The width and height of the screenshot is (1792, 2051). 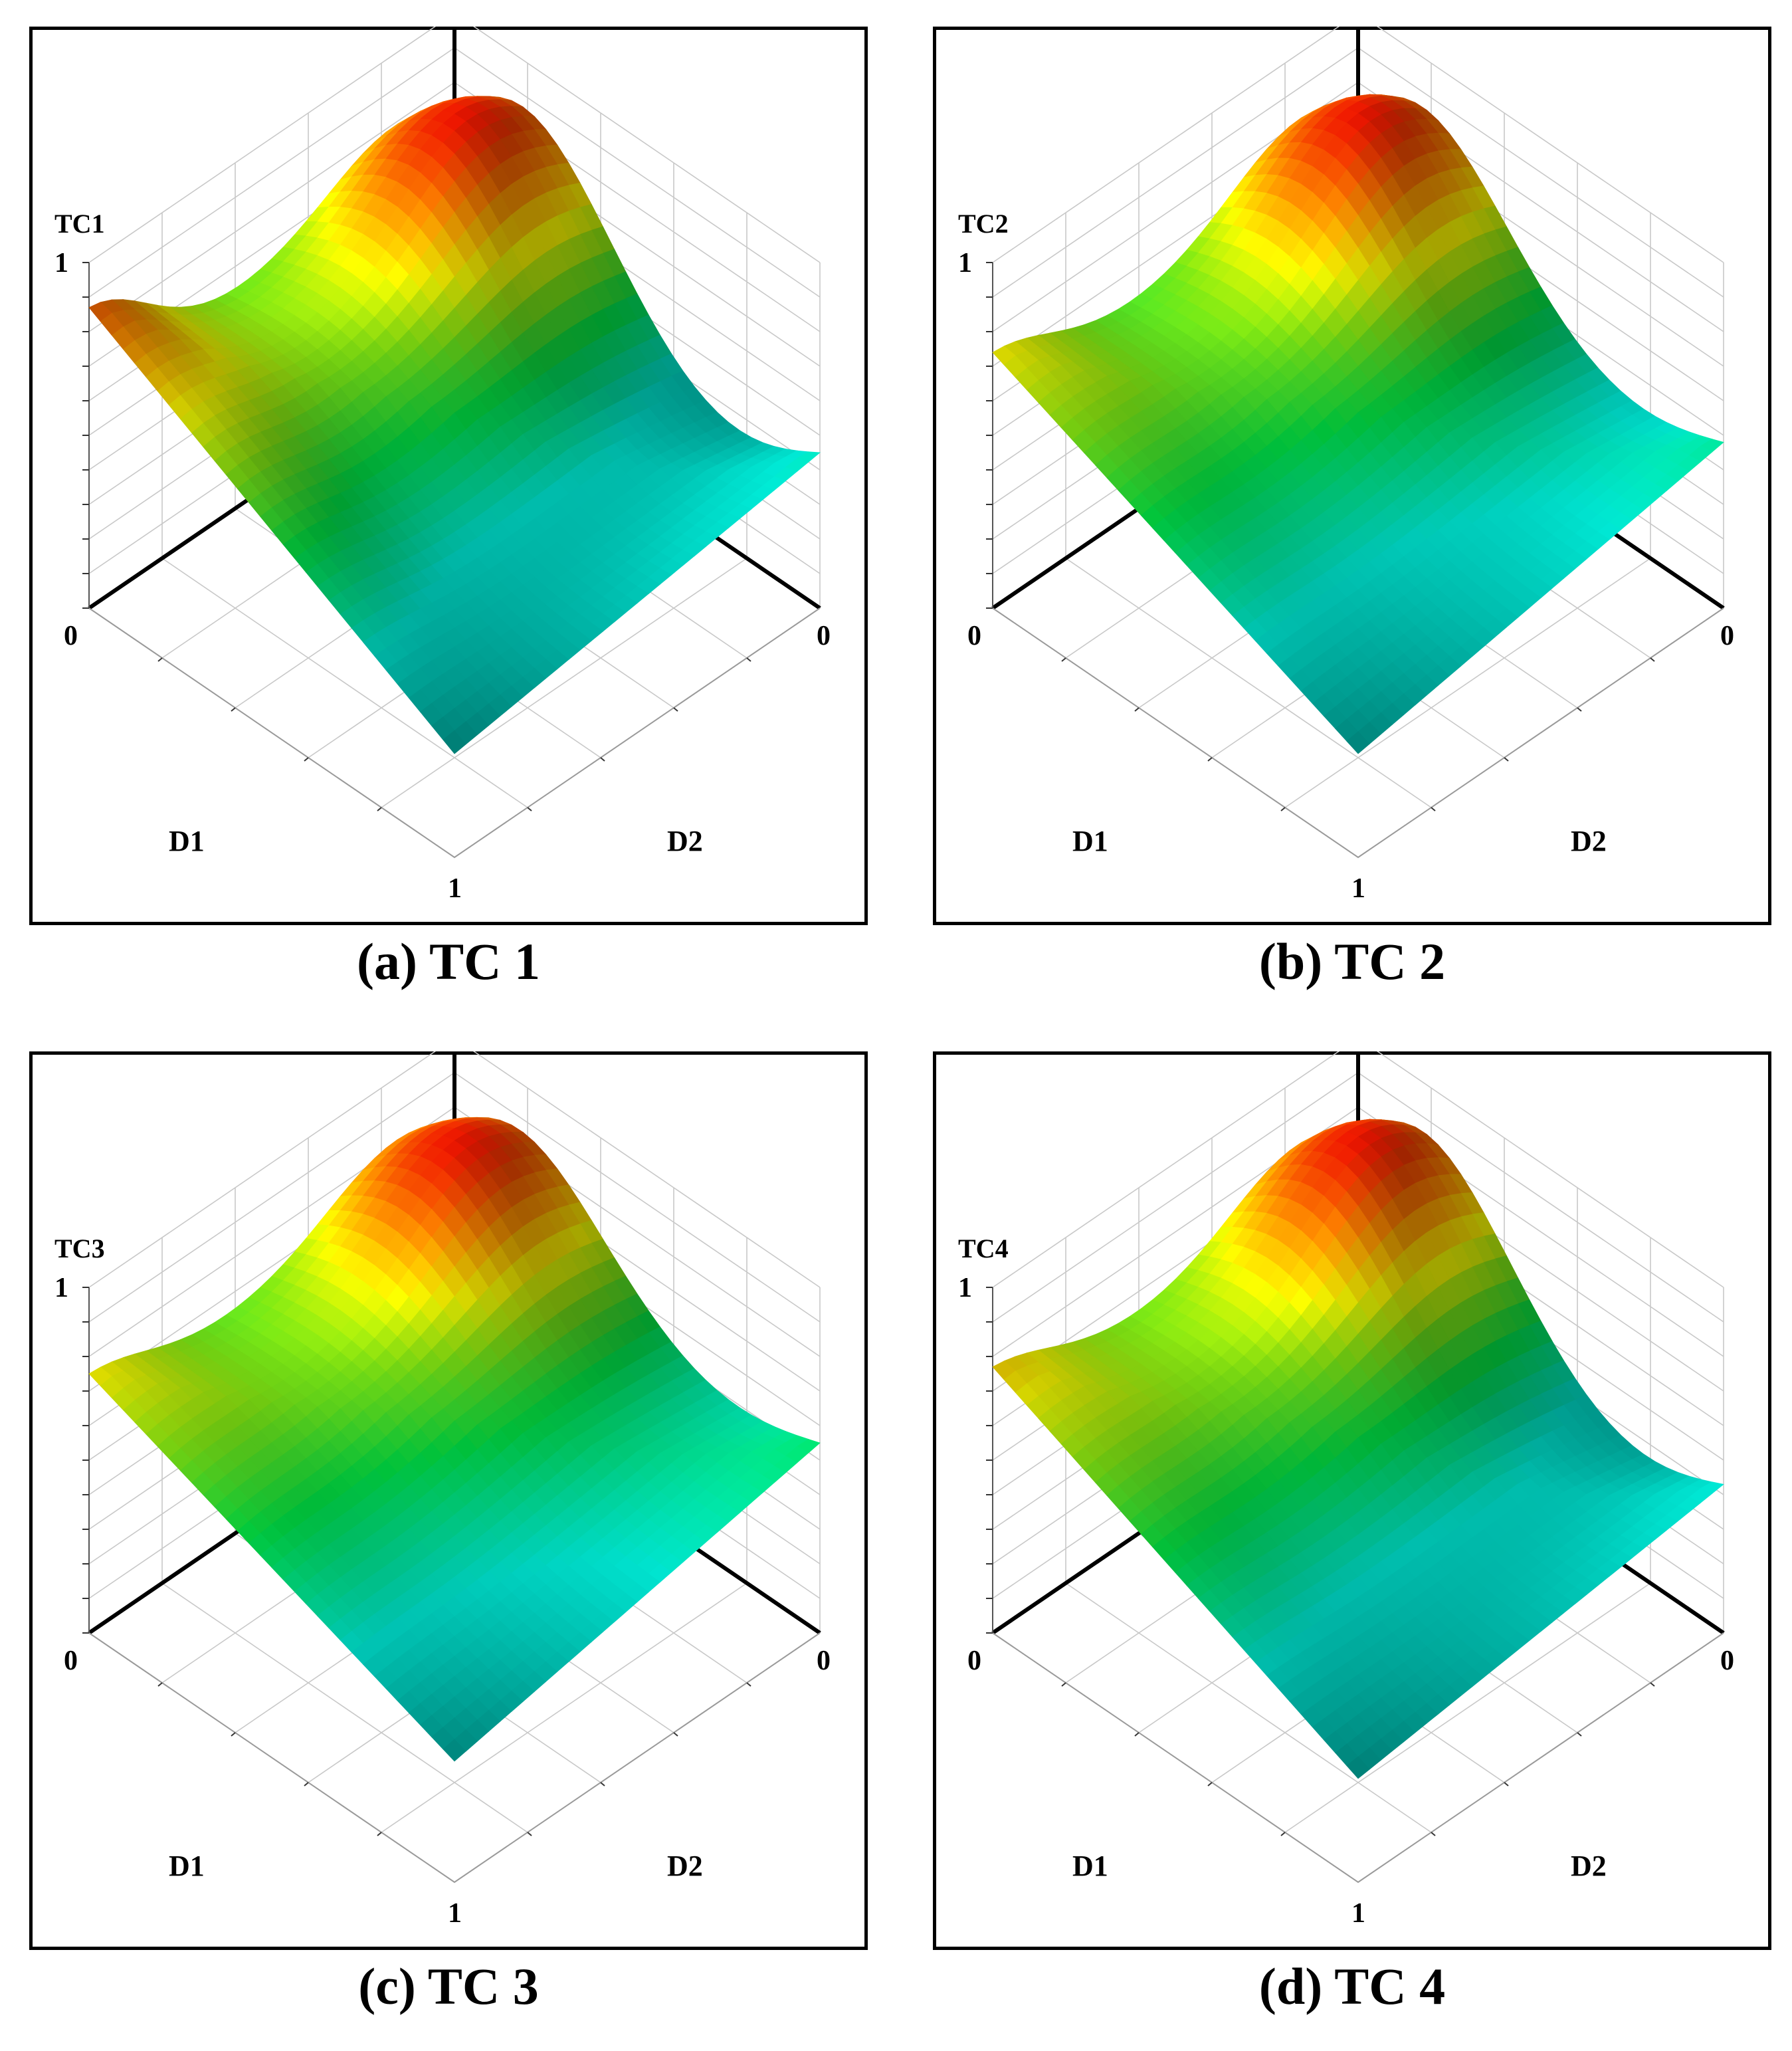 I want to click on caption-tc1: (a) TC 1, so click(x=448, y=961).